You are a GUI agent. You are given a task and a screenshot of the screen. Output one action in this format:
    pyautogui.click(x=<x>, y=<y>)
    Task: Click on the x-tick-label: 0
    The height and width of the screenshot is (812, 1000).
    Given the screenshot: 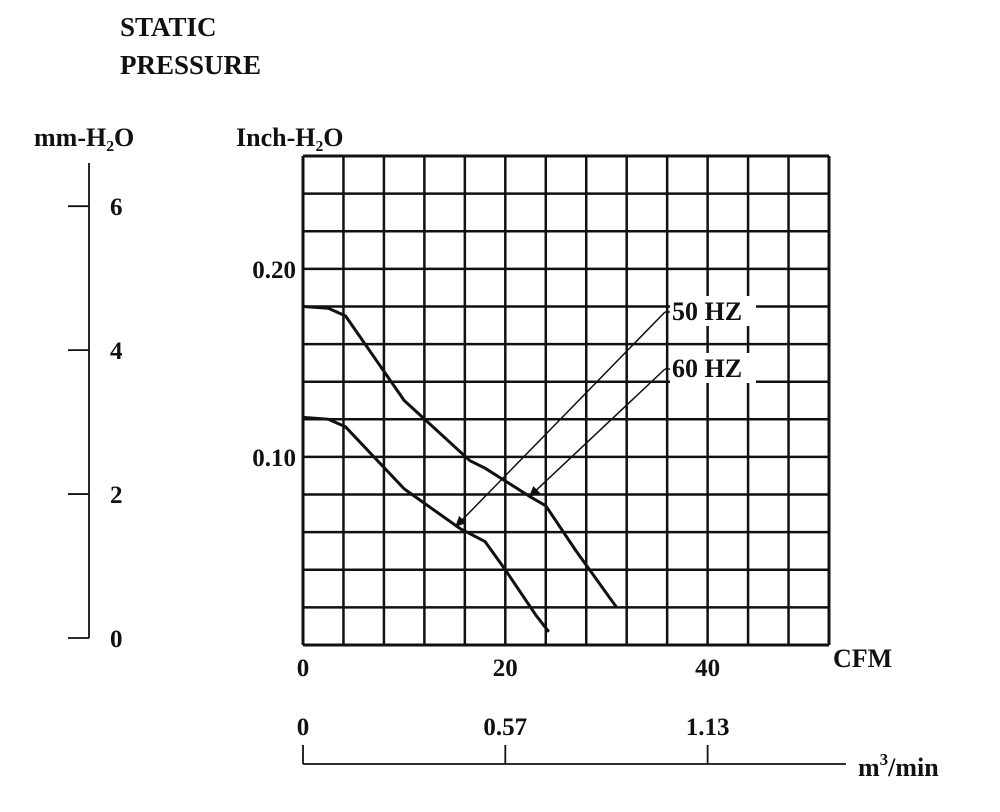 What is the action you would take?
    pyautogui.click(x=303, y=668)
    